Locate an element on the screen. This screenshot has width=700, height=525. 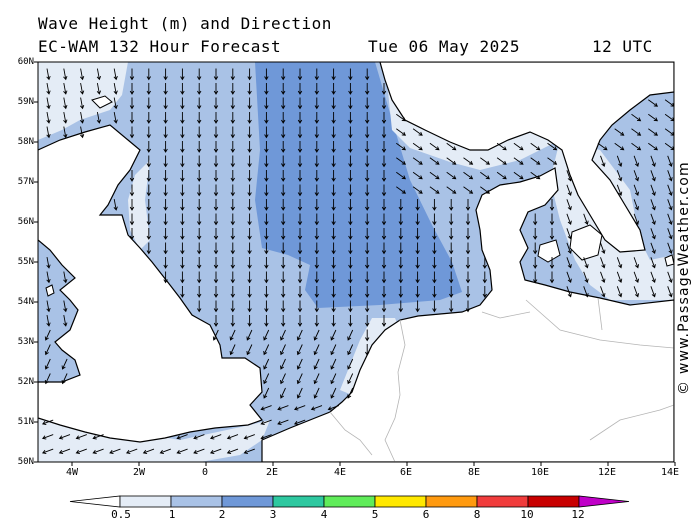
lon-label: 10E is located at coordinates (540, 472).